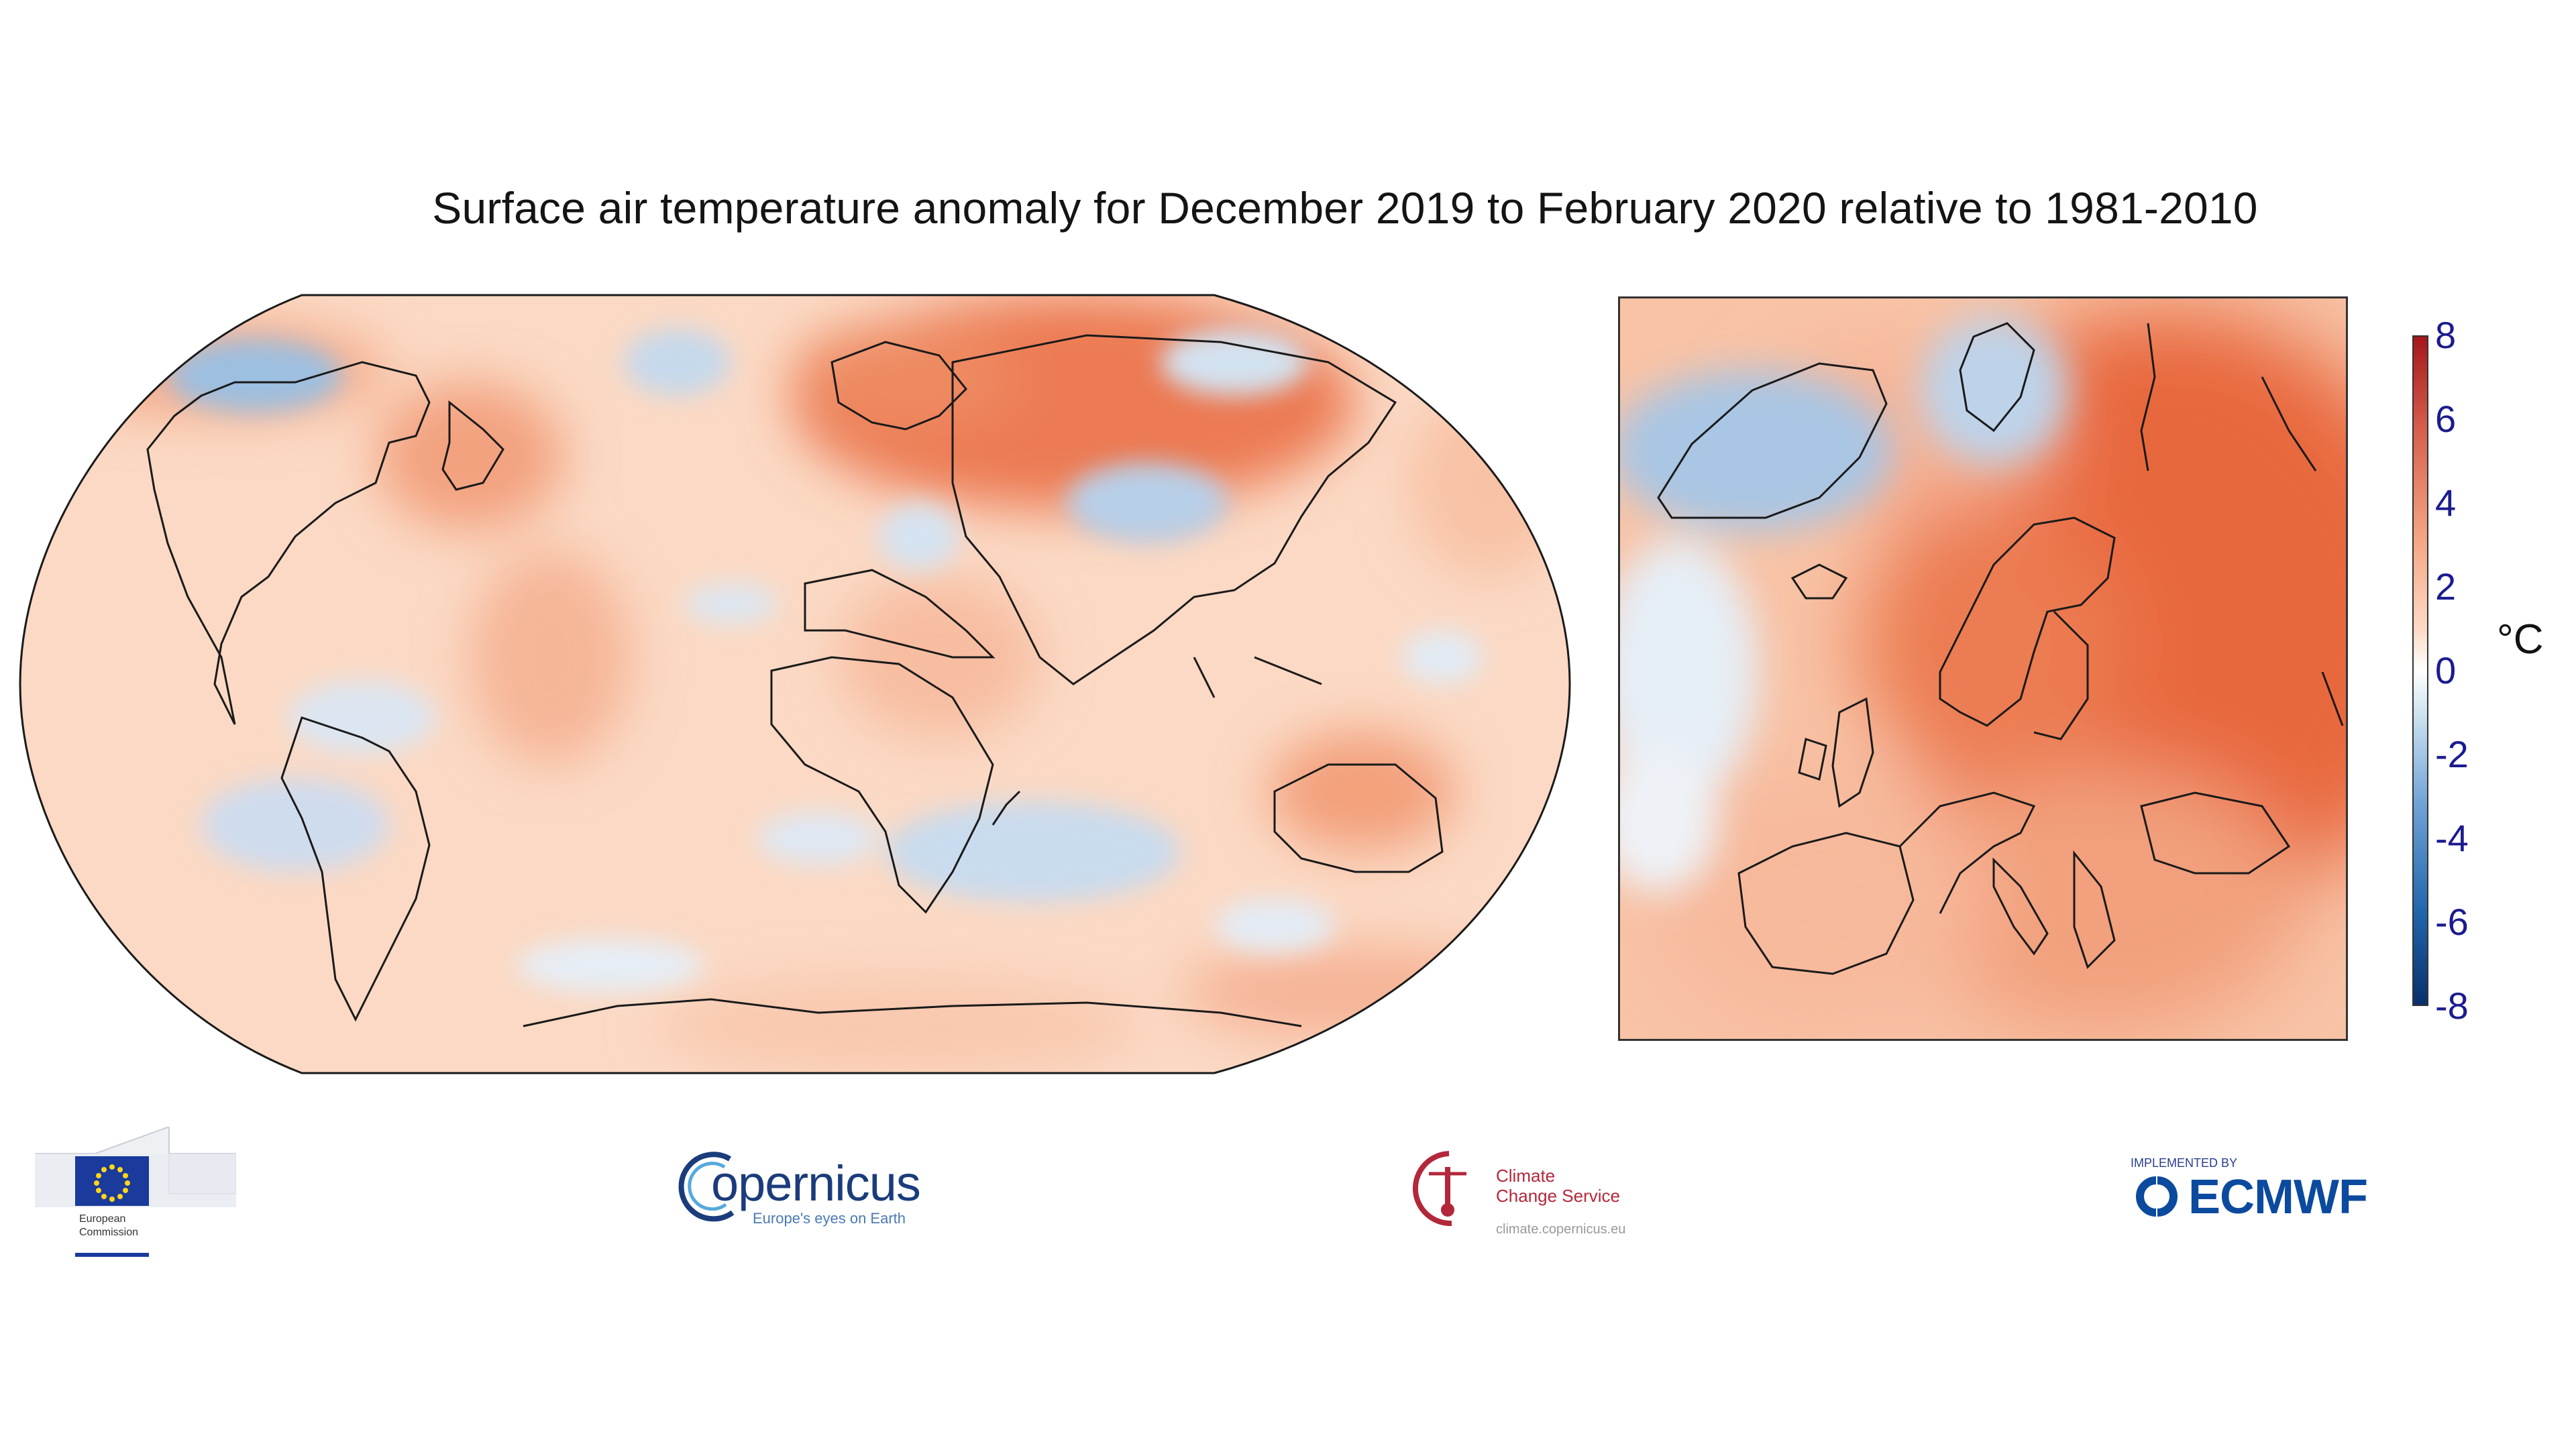 The image size is (2576, 1450). What do you see at coordinates (2420, 670) in the screenshot?
I see `colorbar` at bounding box center [2420, 670].